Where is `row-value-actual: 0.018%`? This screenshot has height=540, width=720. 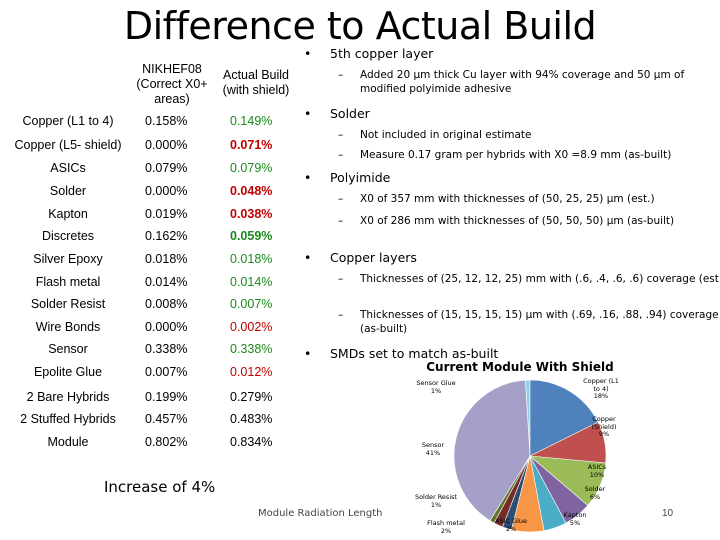
row-value-actual: 0.018% is located at coordinates (251, 259).